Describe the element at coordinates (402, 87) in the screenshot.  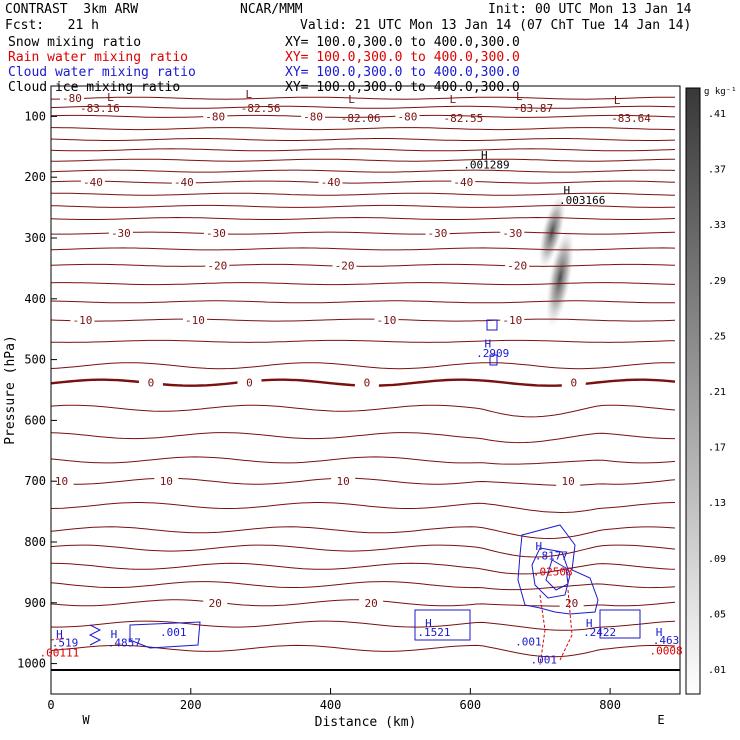
I see `field-xy-cloud-ice: XY= 100.0,300.0 to 400.0,300.0` at that location.